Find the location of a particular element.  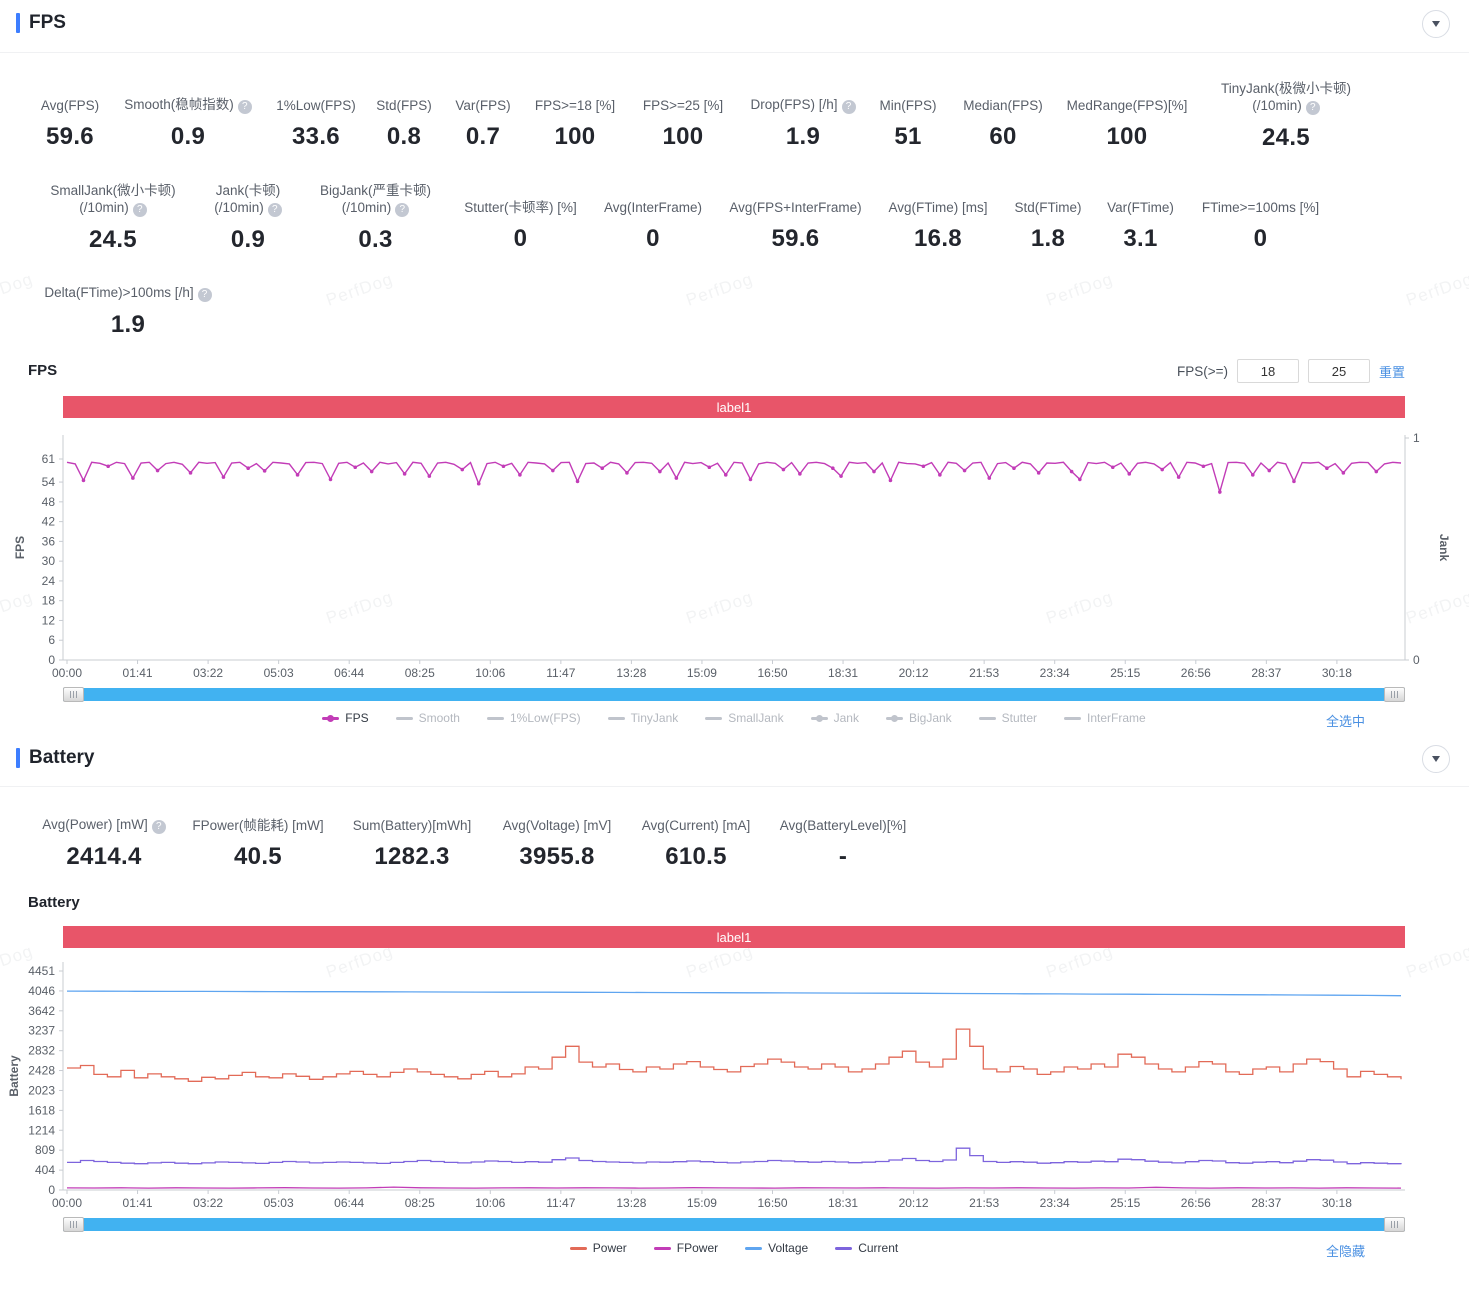

stat-tinyjank-: TinyJank(极微小卡顿) (/10min)? 24.5 is located at coordinates (1286, 116).